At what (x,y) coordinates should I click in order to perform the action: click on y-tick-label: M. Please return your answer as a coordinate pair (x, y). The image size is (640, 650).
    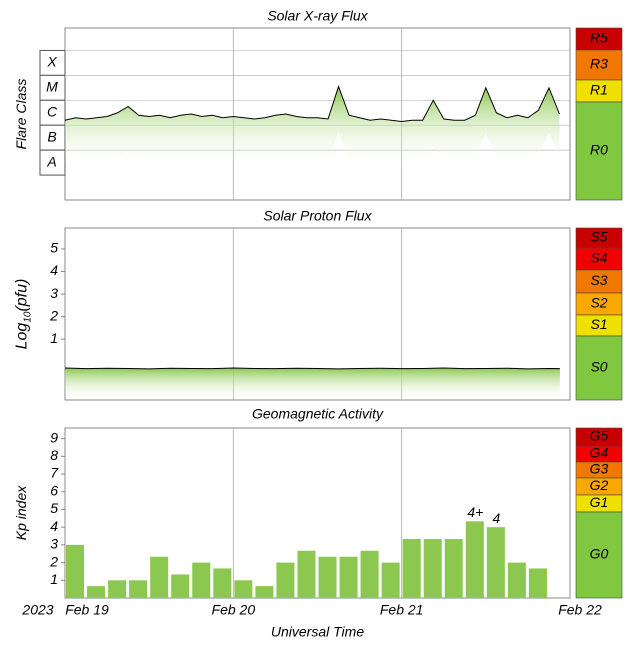
    Looking at the image, I should click on (52, 87).